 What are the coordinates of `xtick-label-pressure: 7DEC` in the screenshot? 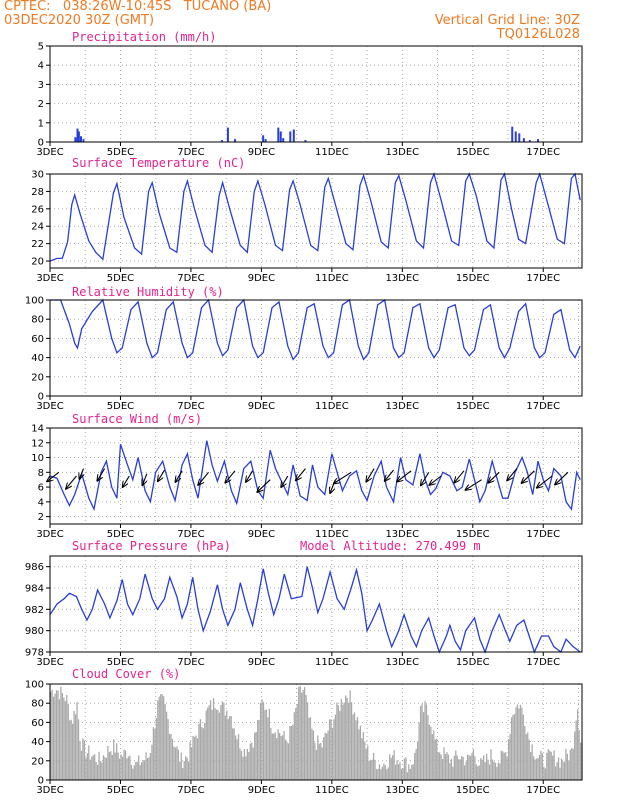 It's located at (190, 662).